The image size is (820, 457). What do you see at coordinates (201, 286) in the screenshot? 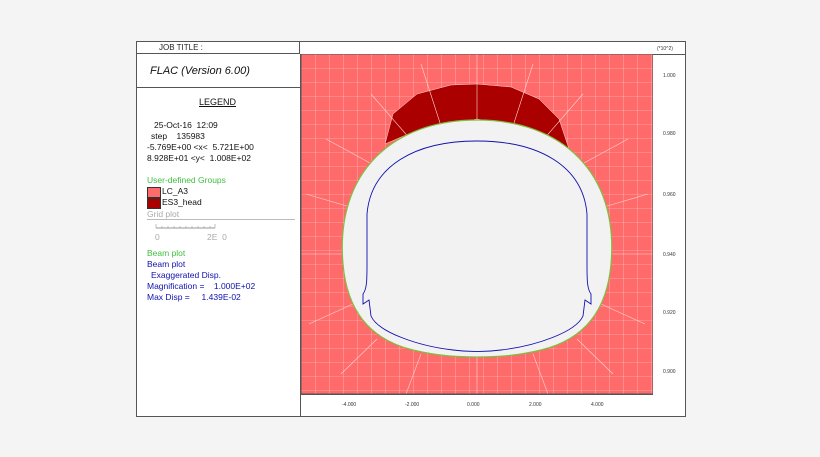
I see `magnification-label: Magnification = 1.000E+02` at bounding box center [201, 286].